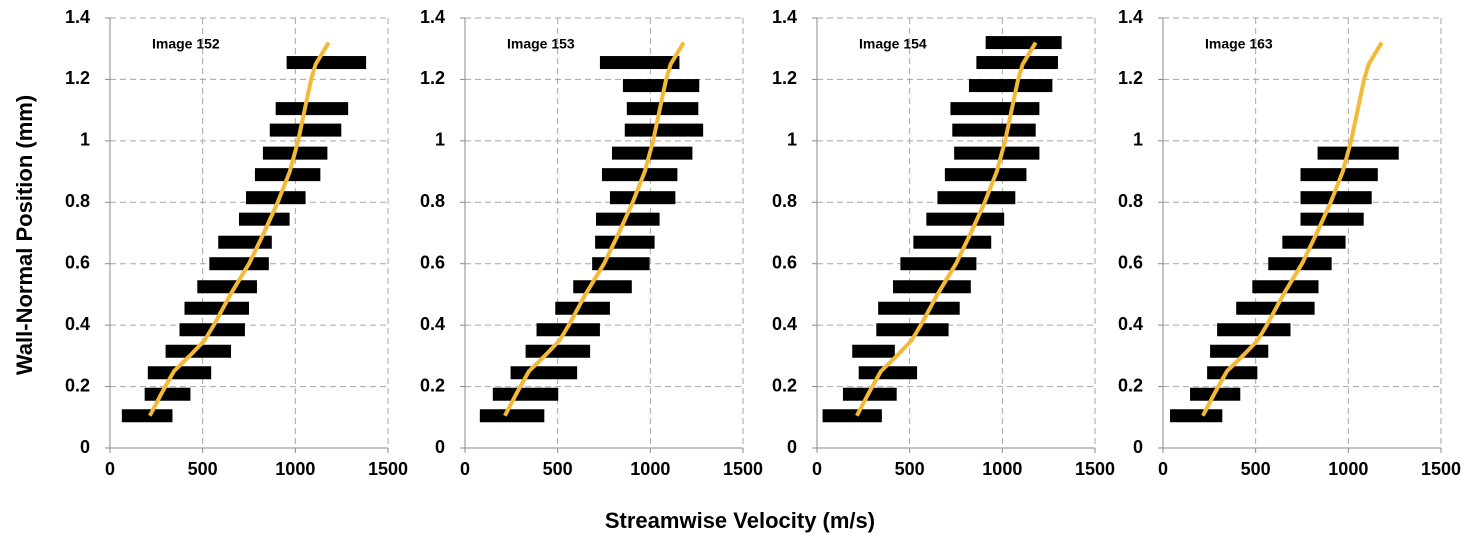 The image size is (1478, 538). I want to click on panel-title: Image 152, so click(186, 44).